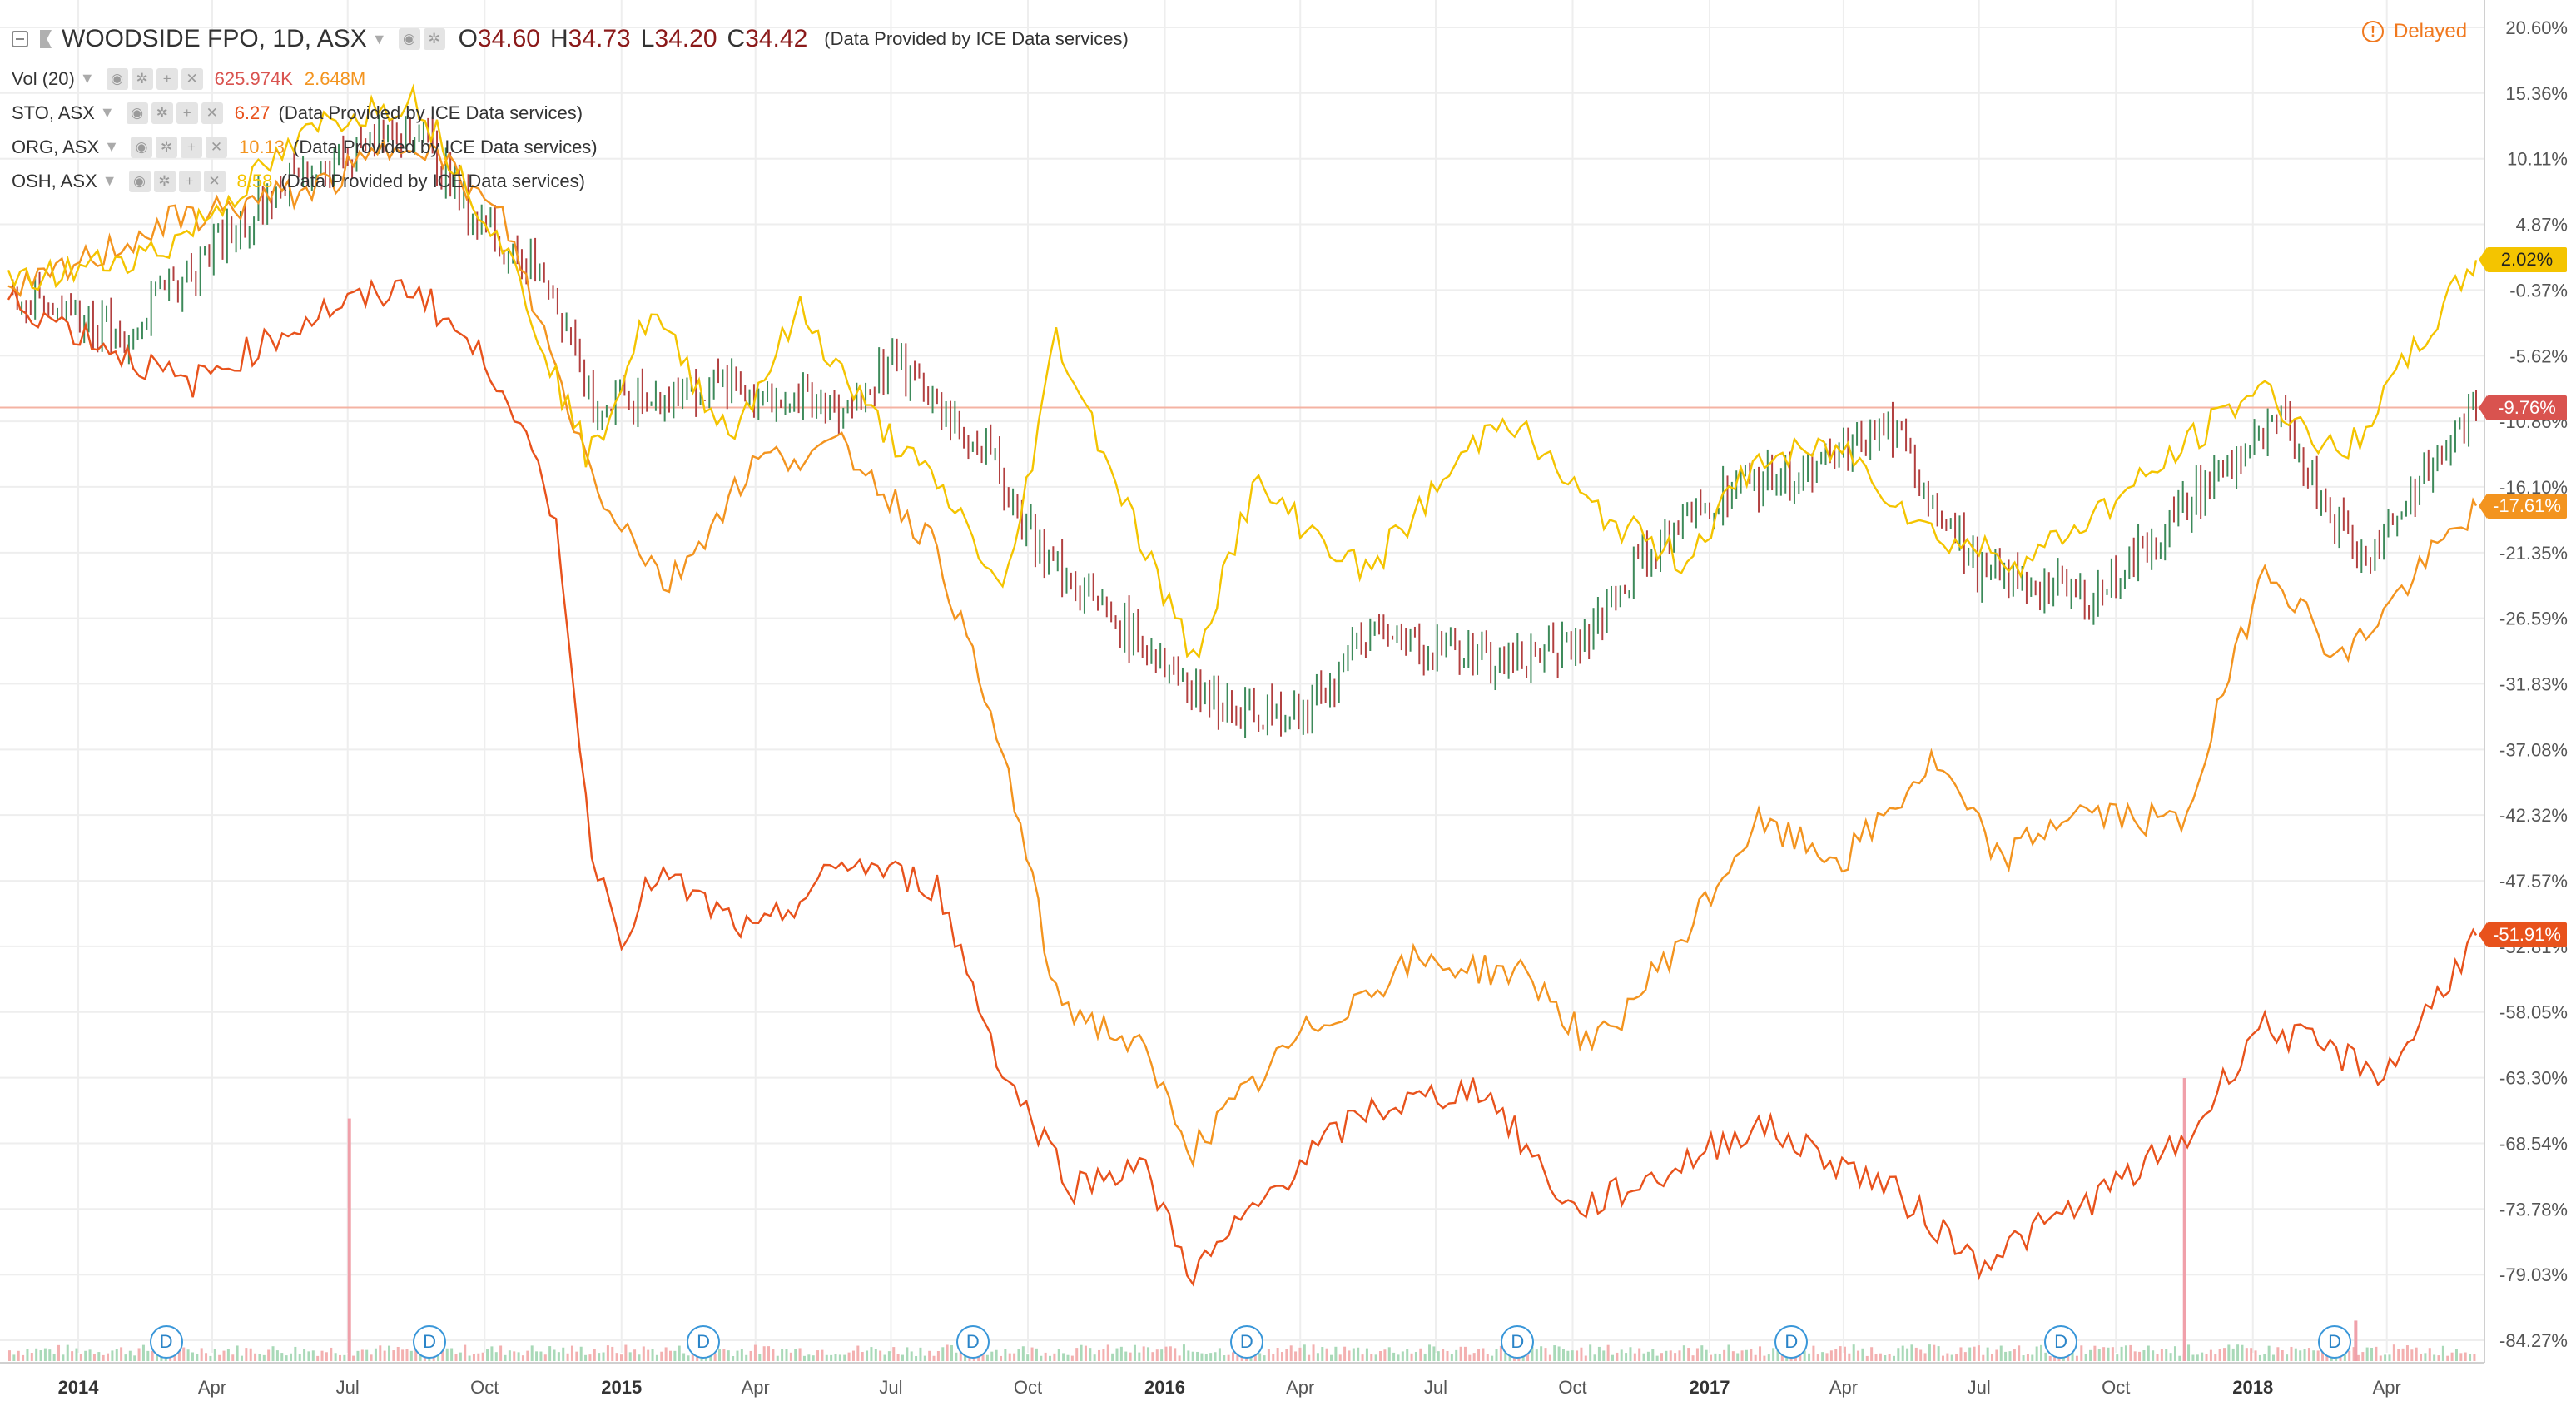  I want to click on symbol-title: WOODSIDE FPO, 1D, ASX, so click(214, 38).